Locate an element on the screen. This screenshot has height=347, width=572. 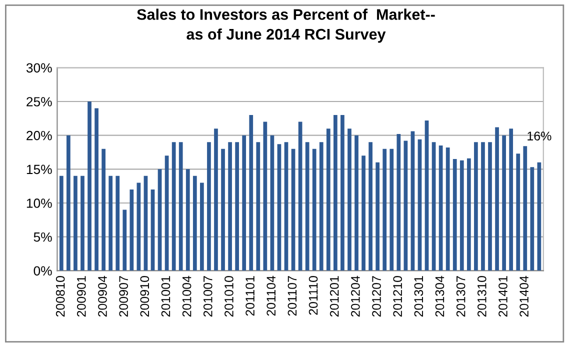
x-tick-label: 200904 is located at coordinates (102, 296).